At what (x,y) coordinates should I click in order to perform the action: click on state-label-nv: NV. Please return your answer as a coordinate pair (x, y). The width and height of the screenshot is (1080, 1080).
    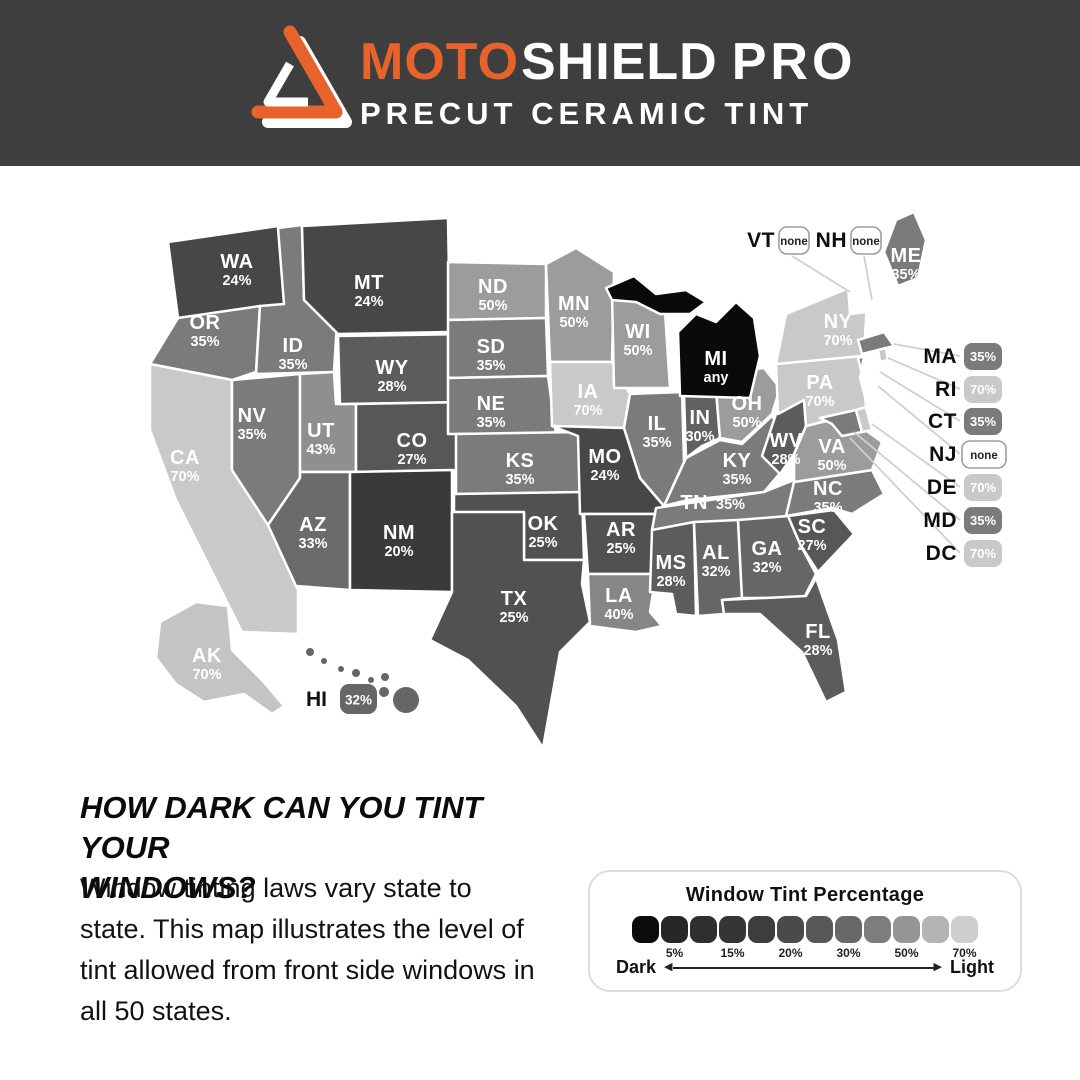
    Looking at the image, I should click on (252, 416).